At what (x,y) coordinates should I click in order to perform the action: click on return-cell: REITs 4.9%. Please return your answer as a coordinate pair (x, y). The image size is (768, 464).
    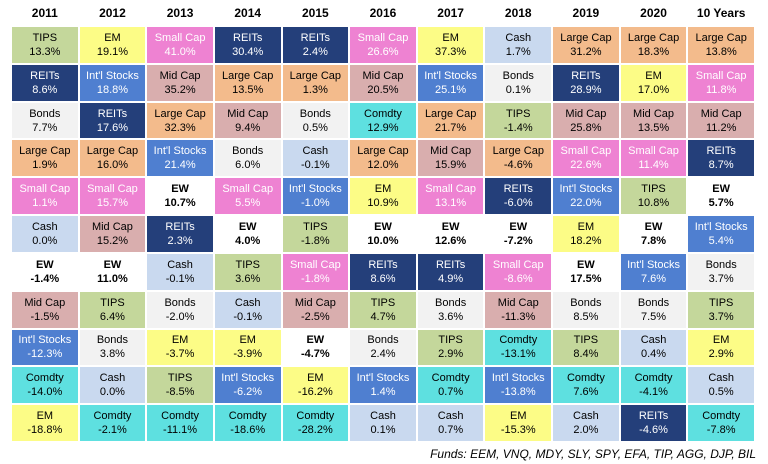
    Looking at the image, I should click on (450, 271).